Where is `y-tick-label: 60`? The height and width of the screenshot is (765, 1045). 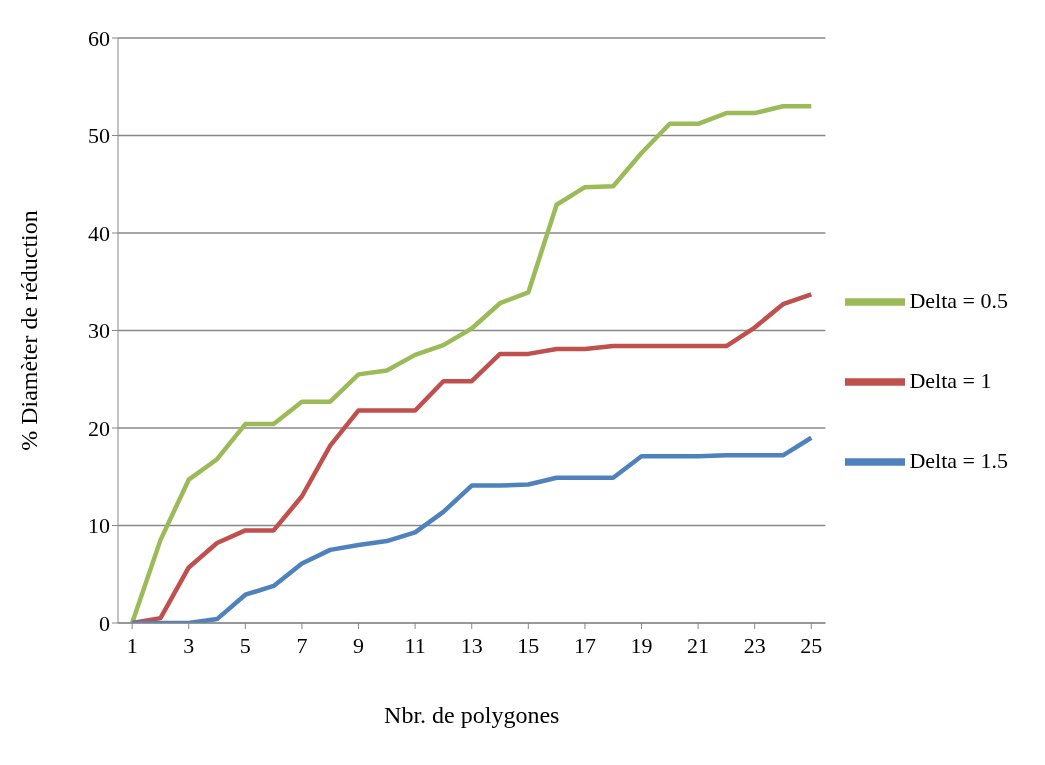
y-tick-label: 60 is located at coordinates (99, 38).